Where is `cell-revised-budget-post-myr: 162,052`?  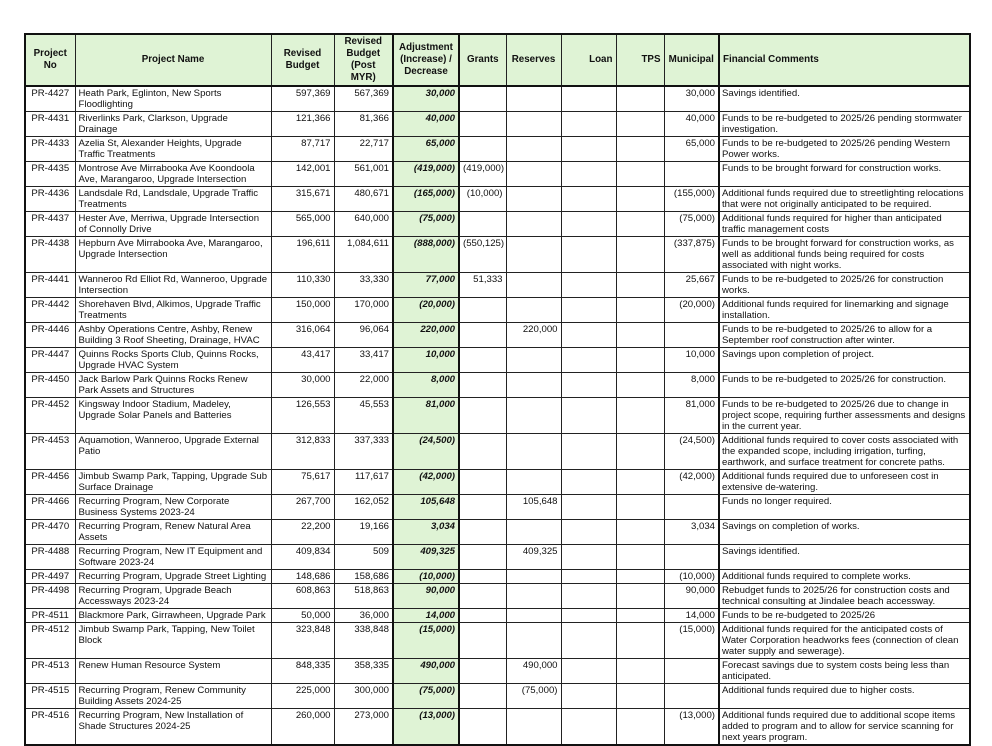
cell-revised-budget-post-myr: 162,052 is located at coordinates (363, 507).